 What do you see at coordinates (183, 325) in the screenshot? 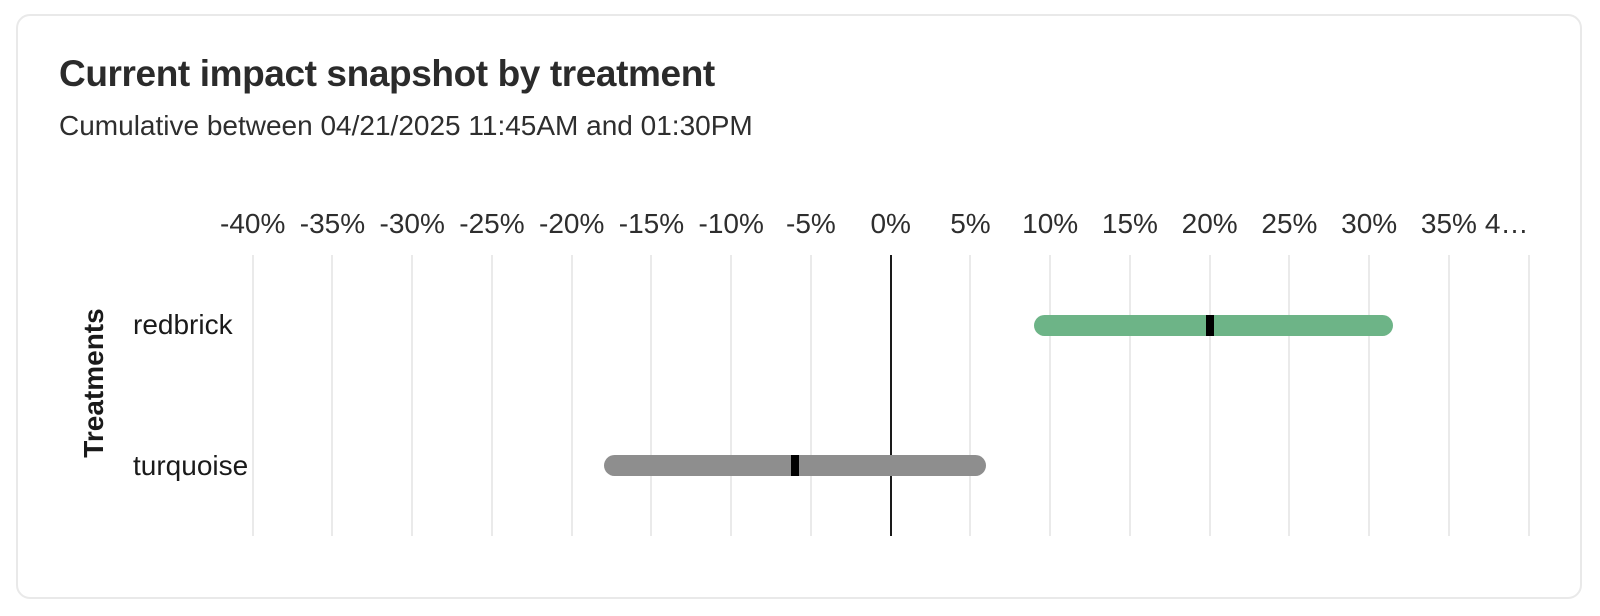
I see `category-label-redbrick: redbrick` at bounding box center [183, 325].